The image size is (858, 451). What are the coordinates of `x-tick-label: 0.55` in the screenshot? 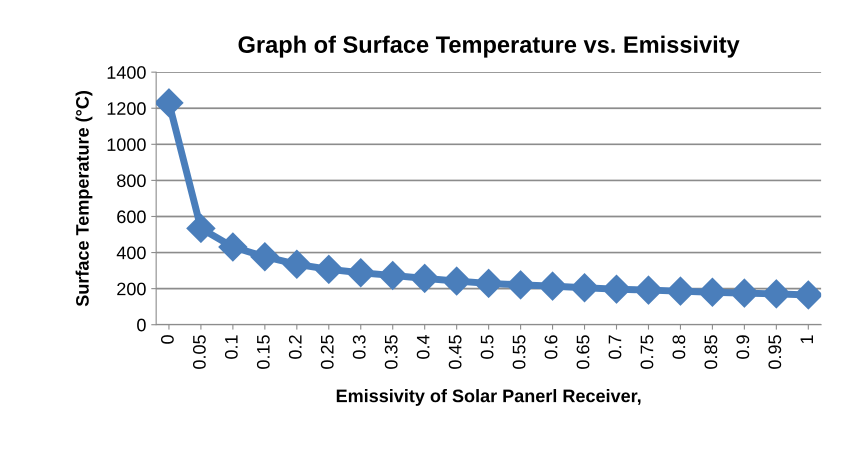 It's located at (519, 352).